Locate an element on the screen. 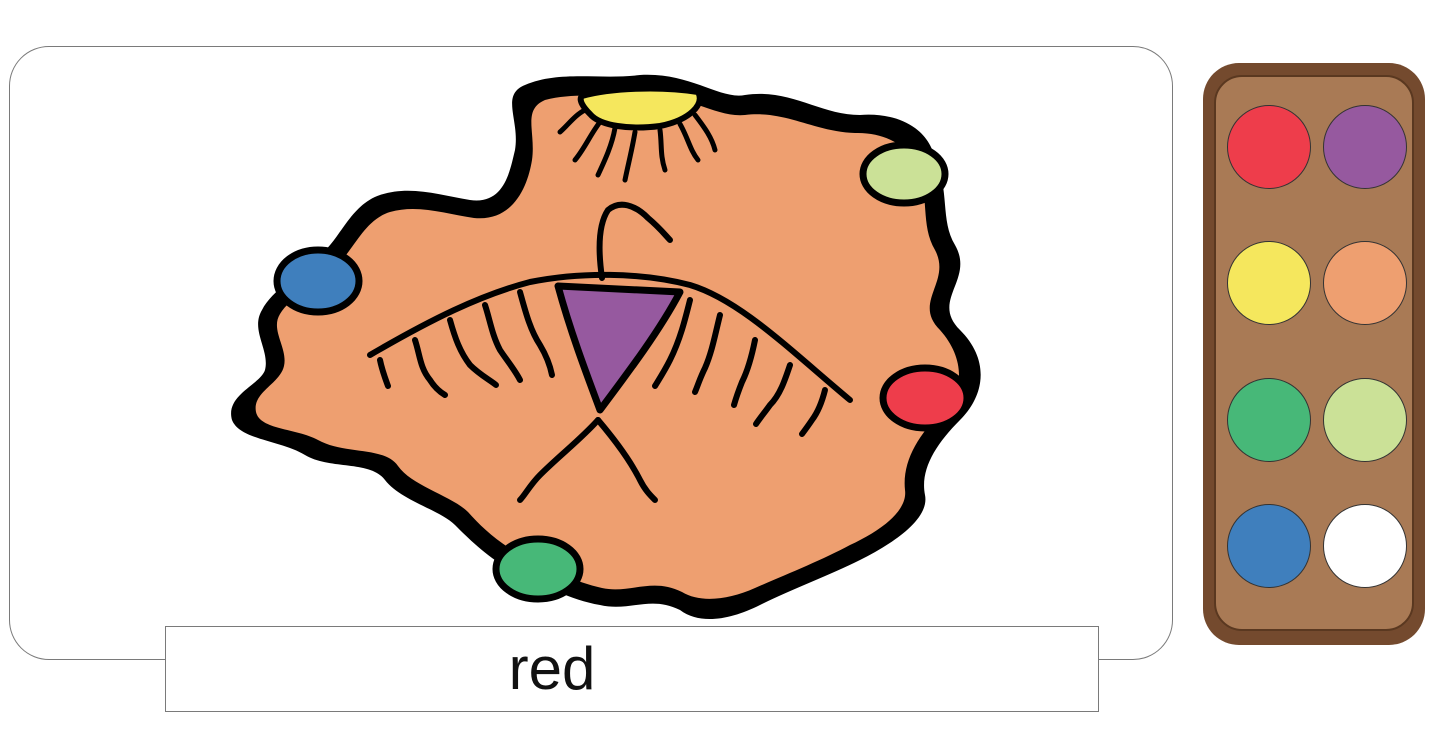 The image size is (1432, 733). bird-body is located at coordinates (619, 348).